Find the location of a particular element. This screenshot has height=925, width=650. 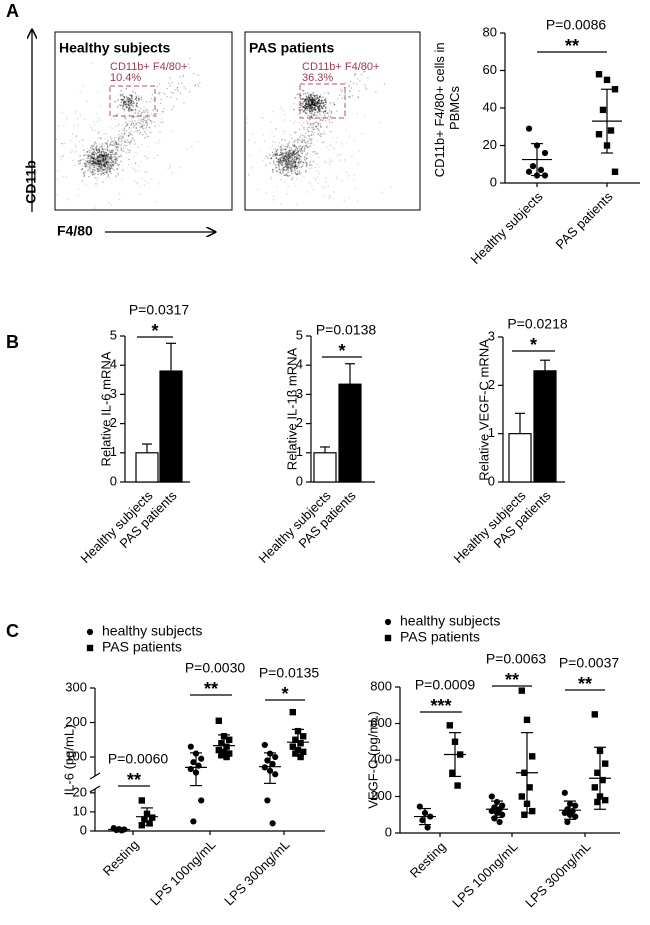

p-value: P=0.0317 is located at coordinates (159, 310).